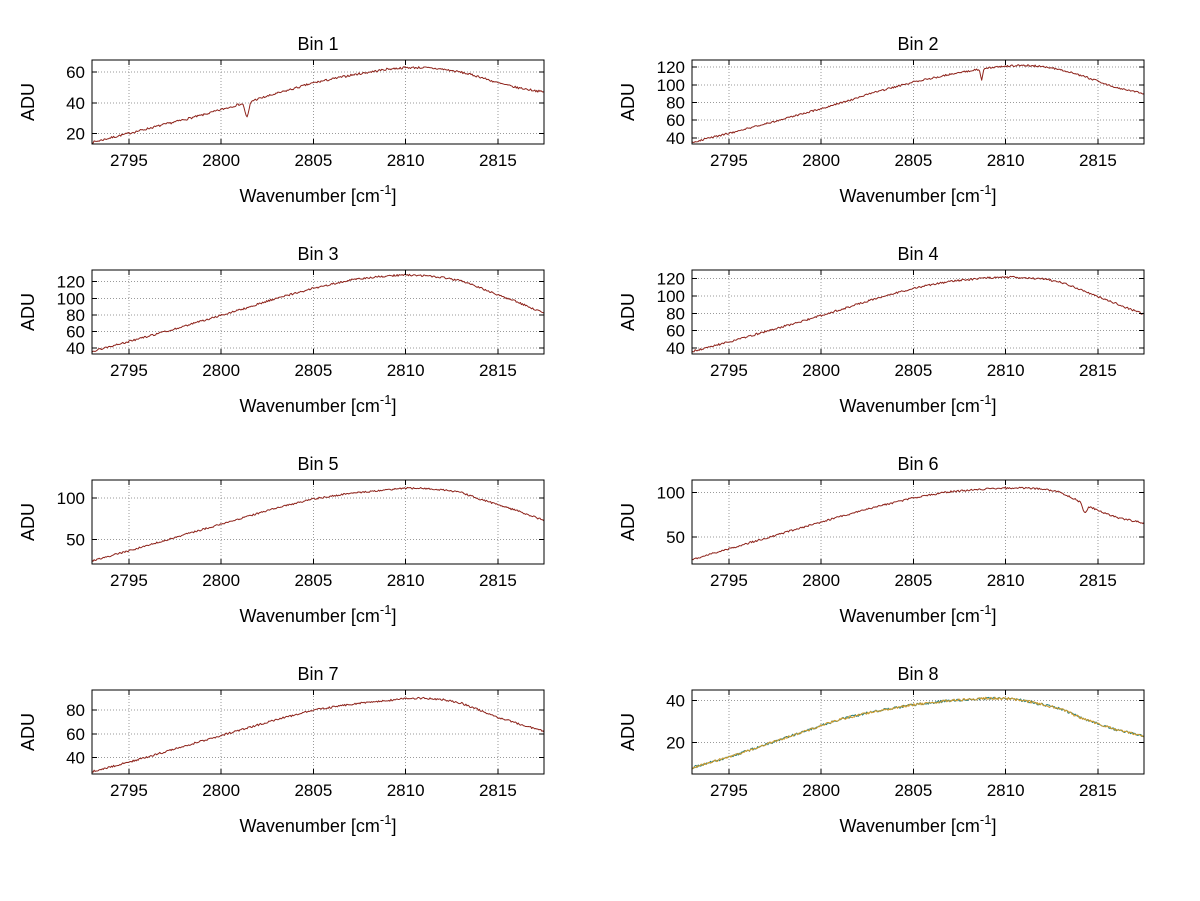  I want to click on subplot-title: Bin 7, so click(317, 674).